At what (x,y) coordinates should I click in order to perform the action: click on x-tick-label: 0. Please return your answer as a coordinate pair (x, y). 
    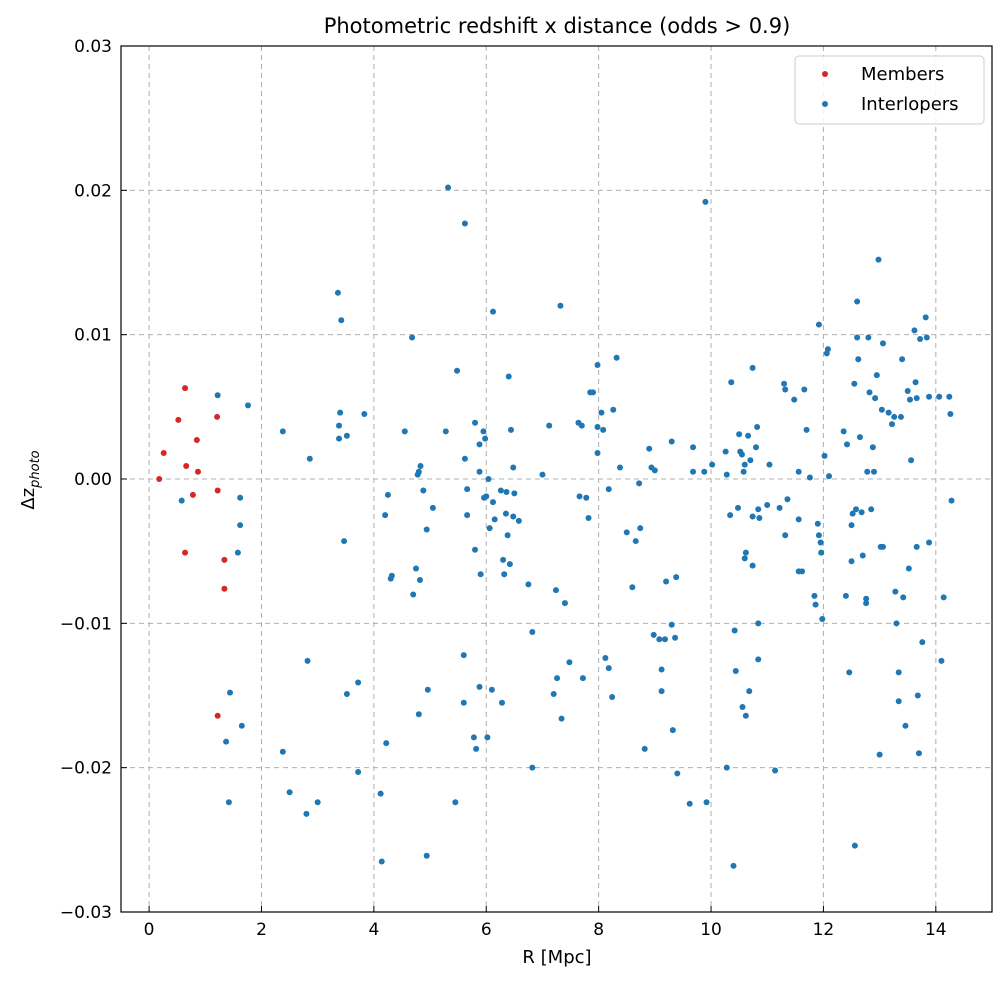
    Looking at the image, I should click on (149, 930).